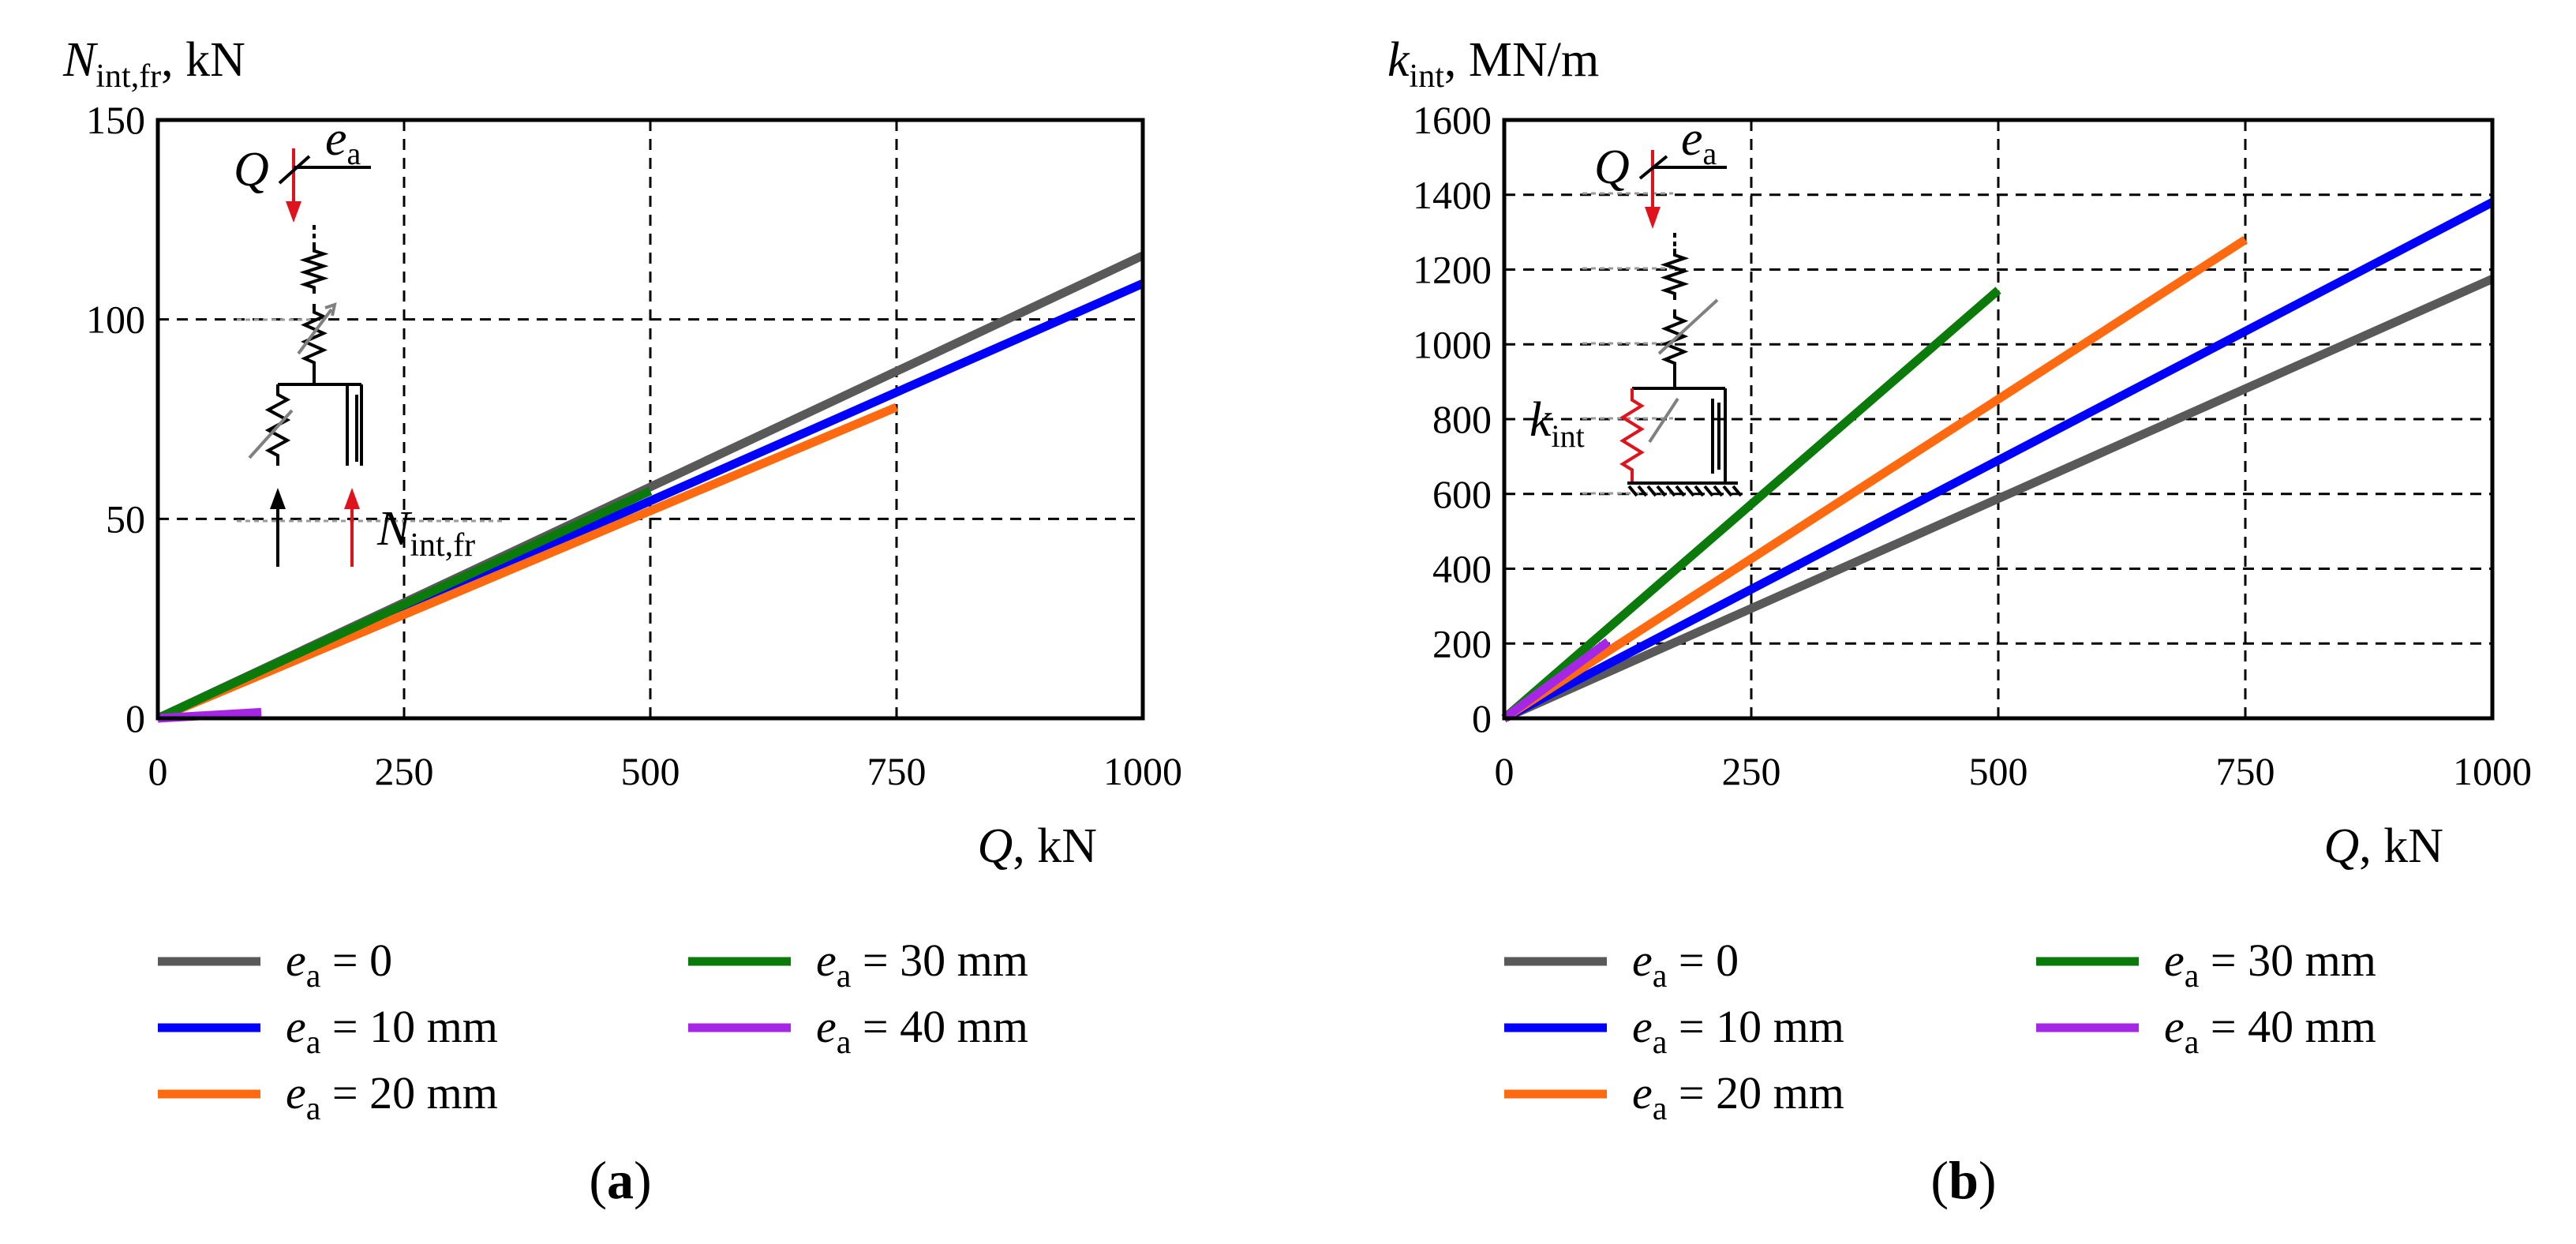 This screenshot has width=2576, height=1244. Describe the element at coordinates (620, 1180) in the screenshot. I see `panel-caption: (a)` at that location.